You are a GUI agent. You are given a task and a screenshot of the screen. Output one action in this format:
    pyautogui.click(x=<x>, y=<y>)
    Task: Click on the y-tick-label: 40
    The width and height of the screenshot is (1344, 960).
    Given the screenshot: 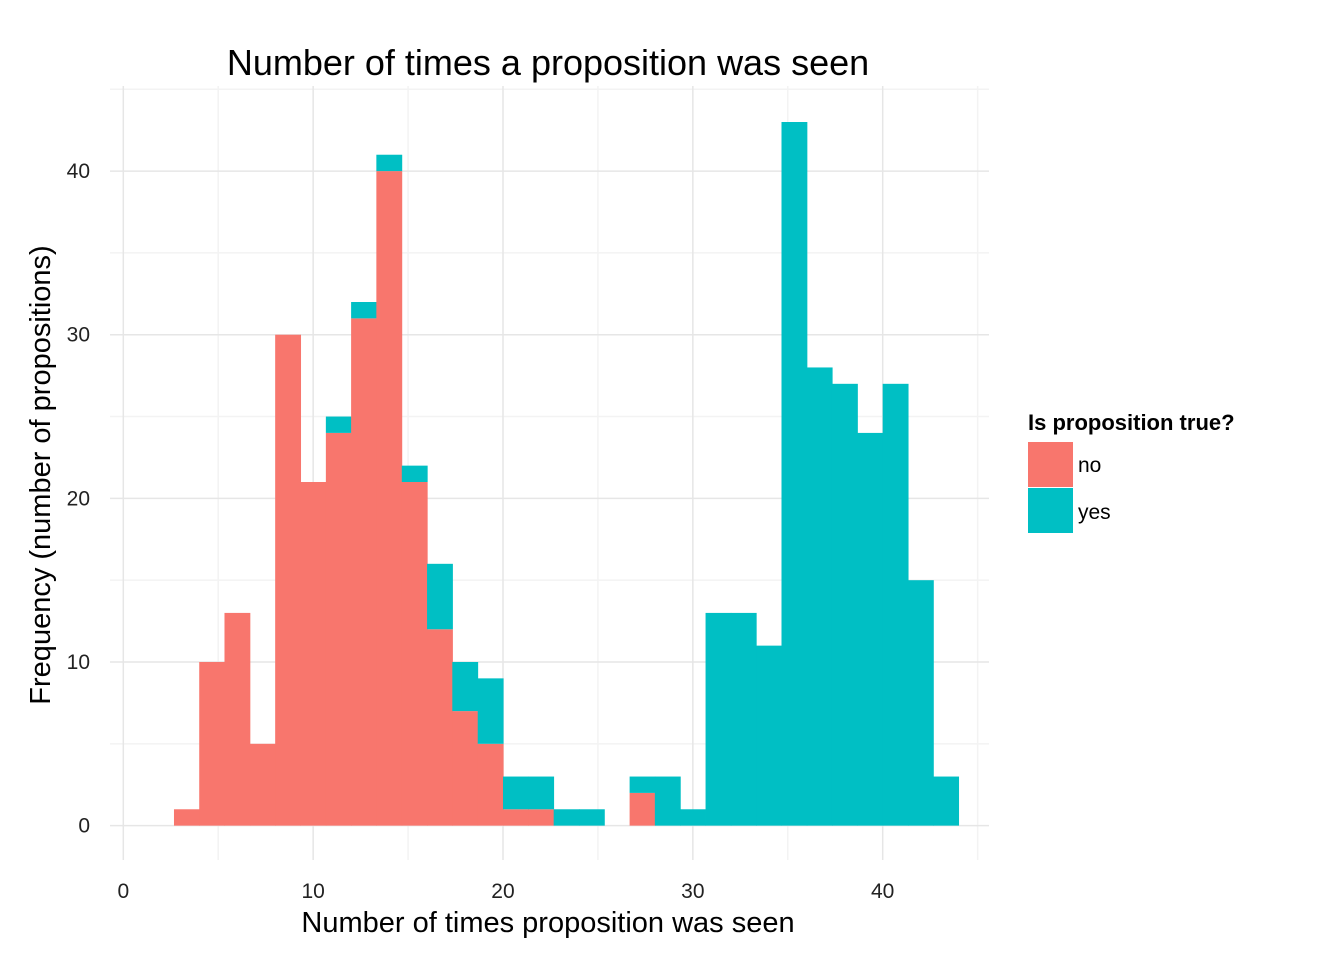 What is the action you would take?
    pyautogui.click(x=78, y=171)
    